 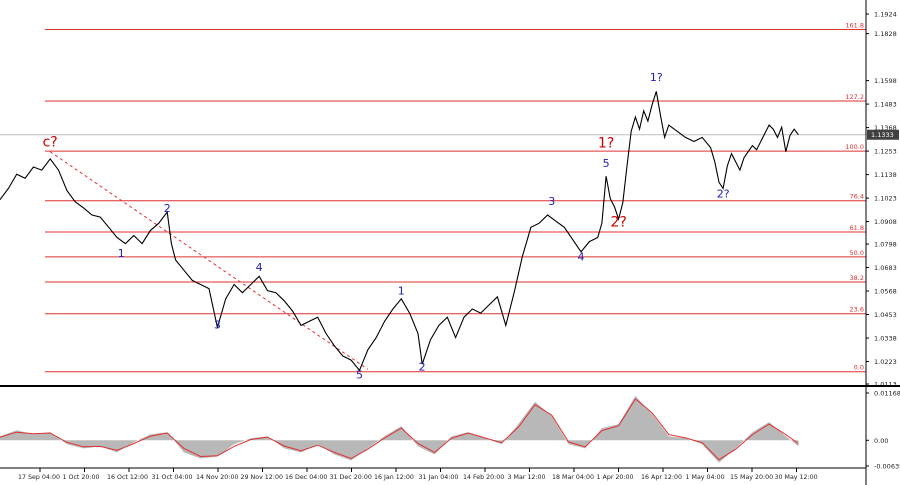 What do you see at coordinates (854, 97) in the screenshot?
I see `fib-label-127-2: 127.2` at bounding box center [854, 97].